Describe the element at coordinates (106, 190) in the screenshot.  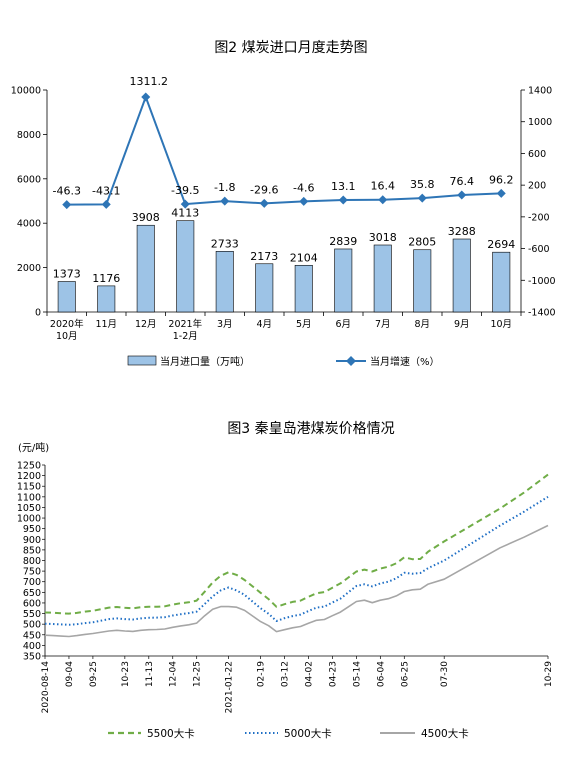
I see `line-value-label: -43.1` at that location.